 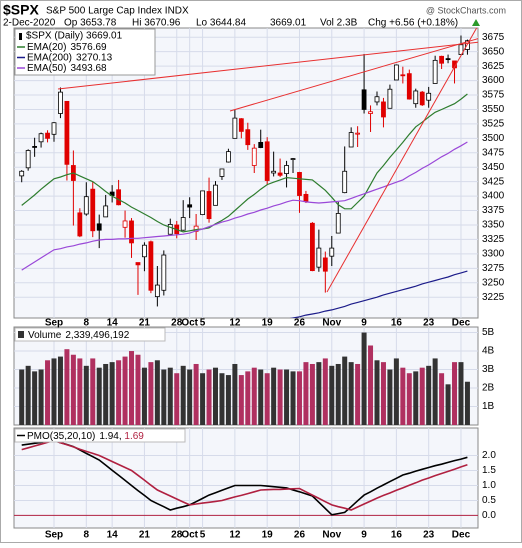 What do you see at coordinates (70, 57) in the screenshot?
I see `legend-label: EMA(200) 3270.13` at bounding box center [70, 57].